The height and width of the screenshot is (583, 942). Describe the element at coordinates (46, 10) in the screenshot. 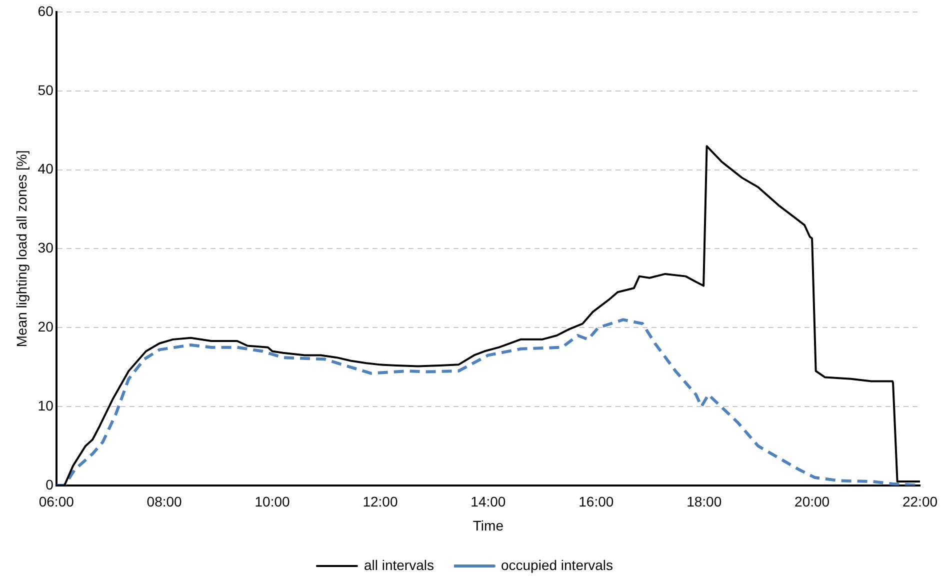

I see `y-tick-label: 60` at that location.